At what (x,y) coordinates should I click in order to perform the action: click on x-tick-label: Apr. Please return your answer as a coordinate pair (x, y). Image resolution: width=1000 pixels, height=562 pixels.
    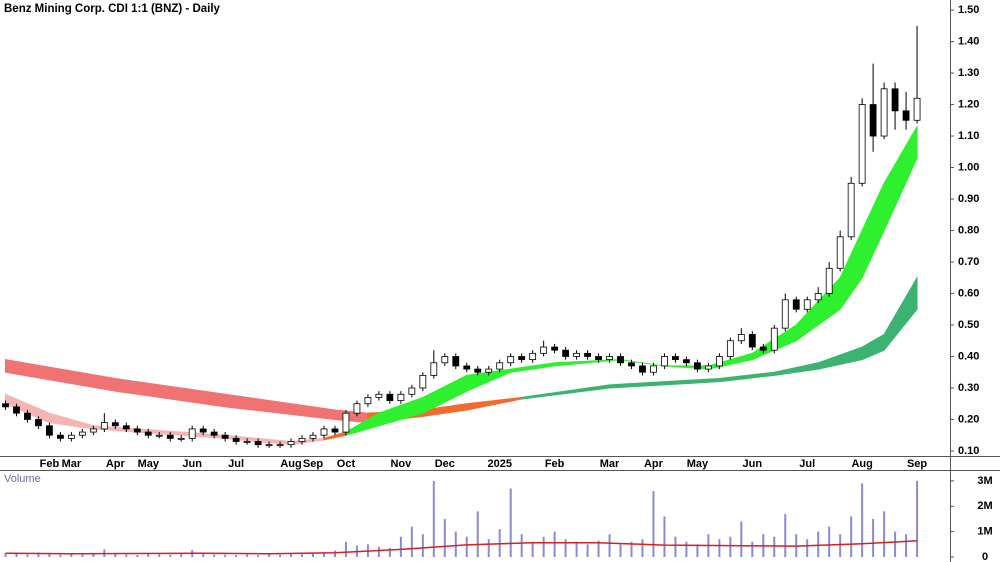
    Looking at the image, I should click on (116, 464).